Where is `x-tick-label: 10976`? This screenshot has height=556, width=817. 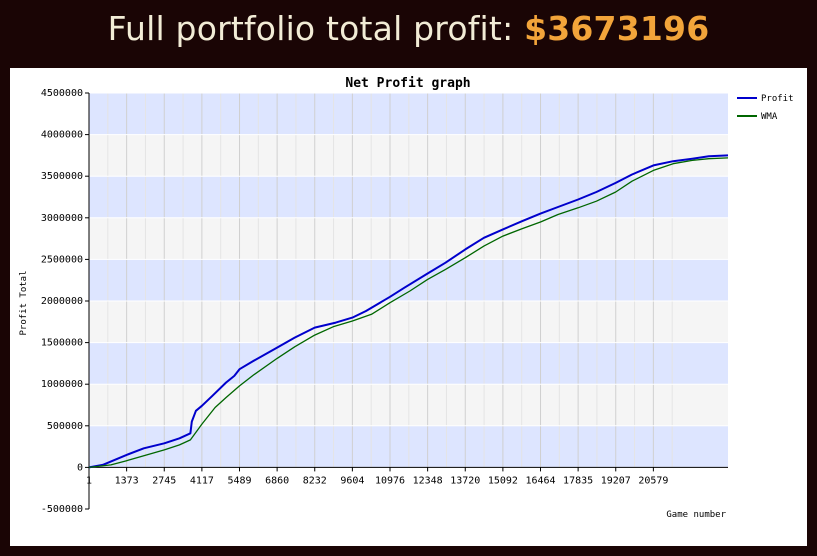
x-tick-label: 10976 is located at coordinates (390, 480).